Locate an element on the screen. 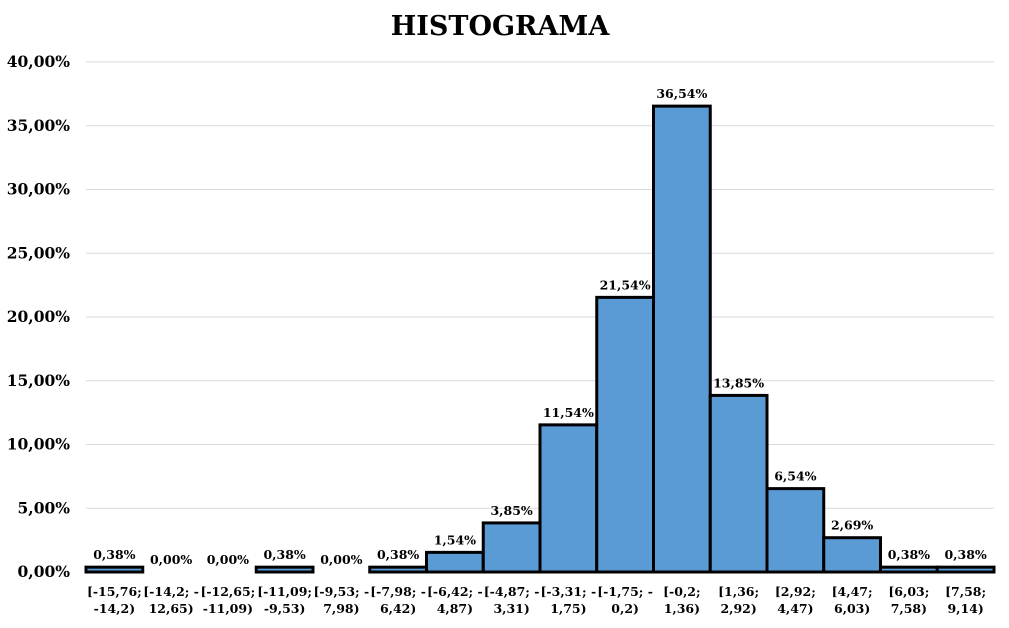 This screenshot has width=1009, height=628. y-tick-label: 35,00% is located at coordinates (39, 125).